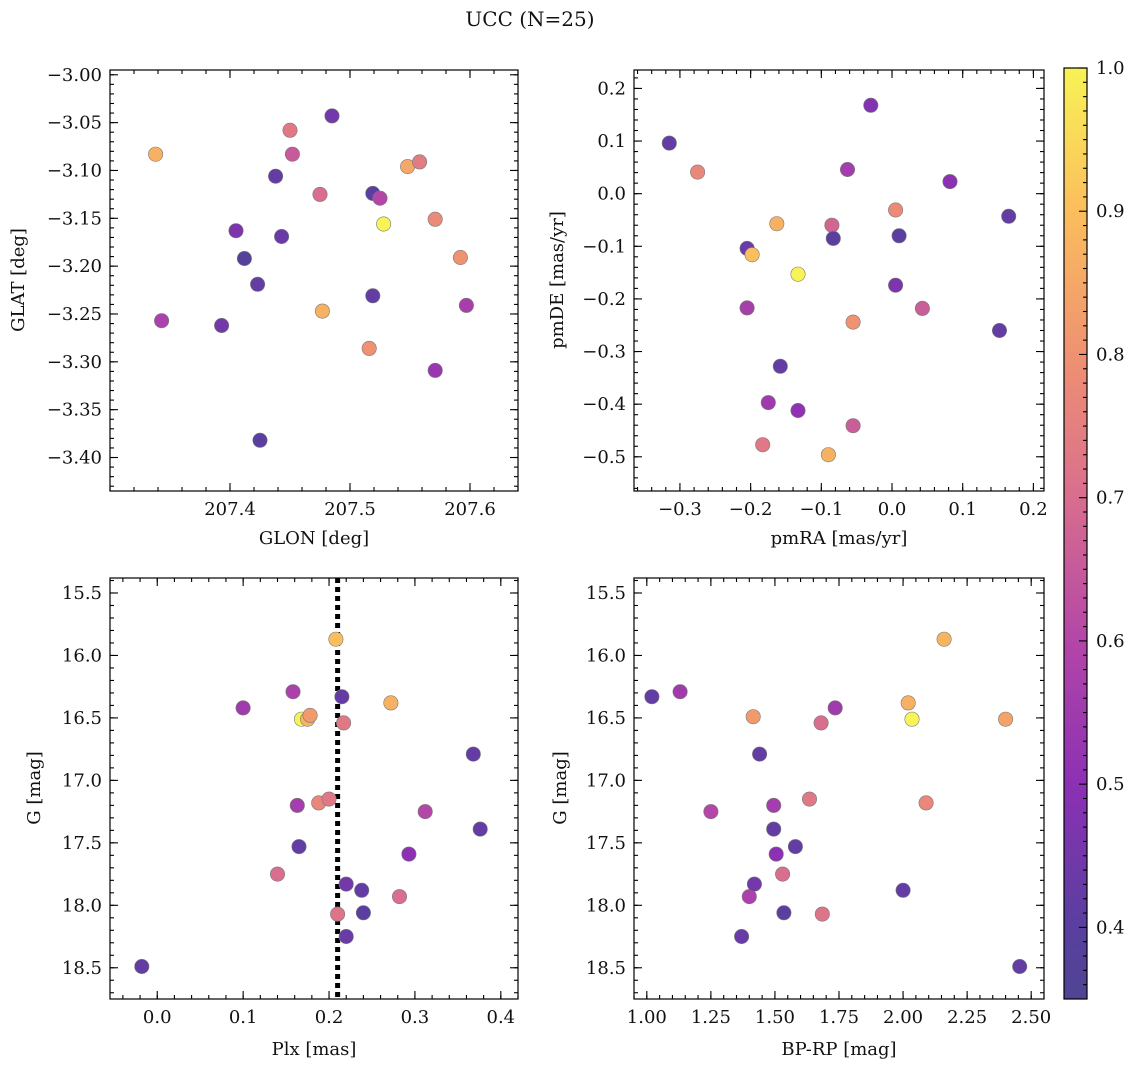 The image size is (1136, 1068). I want to click on x-tick-label: −0.2, so click(751, 509).